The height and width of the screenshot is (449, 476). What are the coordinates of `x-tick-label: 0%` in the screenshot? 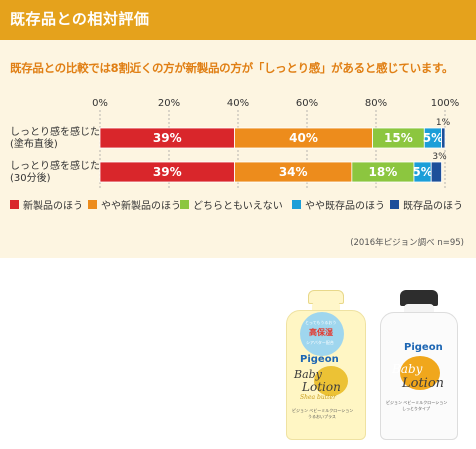 It's located at (100, 103).